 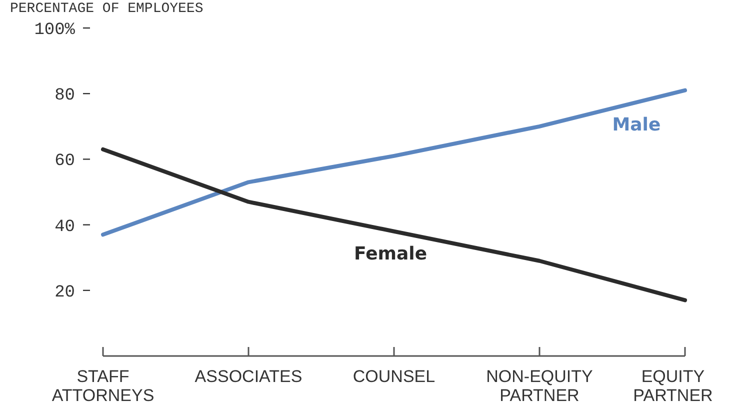 I want to click on y-tick-label: 20, so click(x=64, y=292).